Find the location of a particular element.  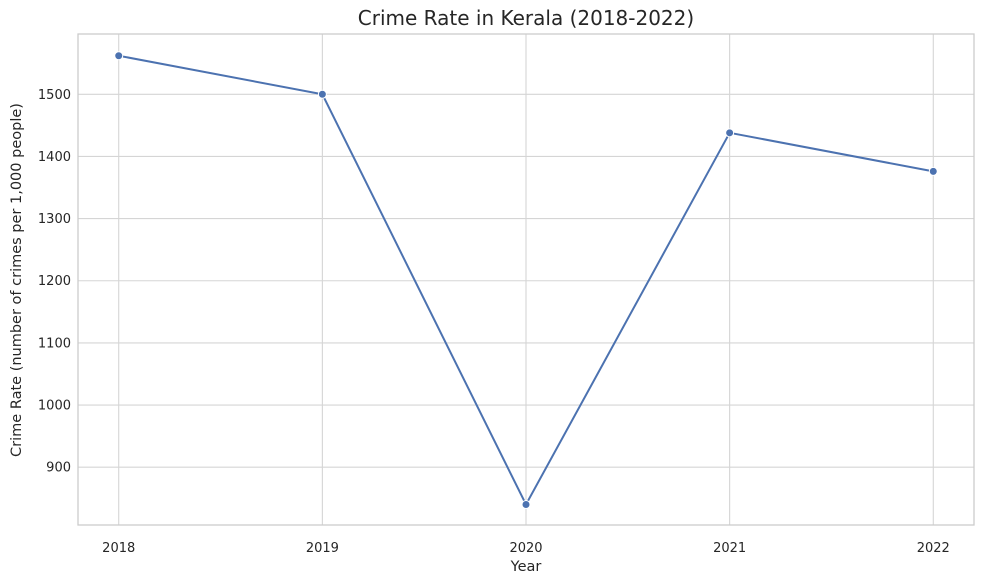

y-tick-label: 1500 is located at coordinates (54, 95).